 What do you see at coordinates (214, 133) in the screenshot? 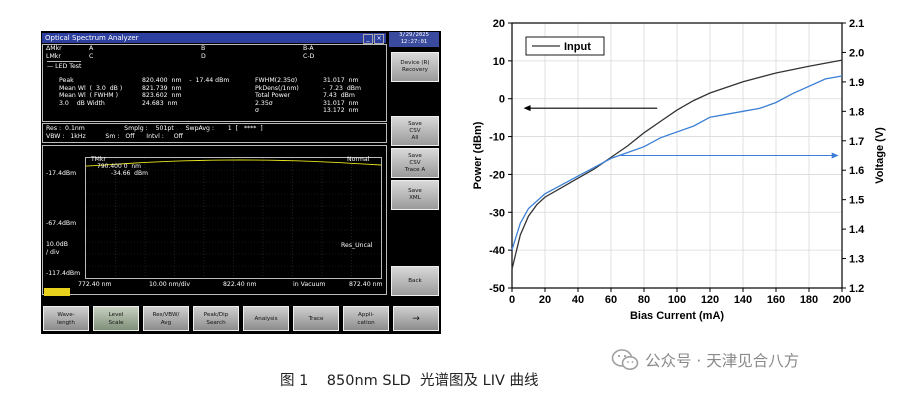
I see `osa-settings-panel` at bounding box center [214, 133].